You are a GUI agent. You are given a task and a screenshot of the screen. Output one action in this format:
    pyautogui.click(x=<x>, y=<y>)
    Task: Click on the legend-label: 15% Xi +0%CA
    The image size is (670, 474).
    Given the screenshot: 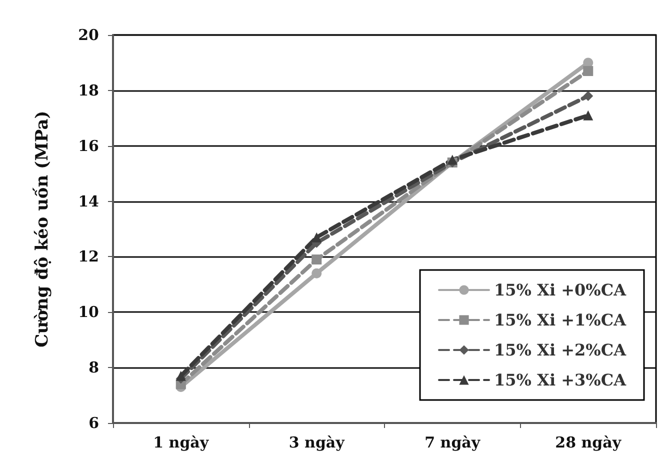 What is the action you would take?
    pyautogui.click(x=560, y=290)
    